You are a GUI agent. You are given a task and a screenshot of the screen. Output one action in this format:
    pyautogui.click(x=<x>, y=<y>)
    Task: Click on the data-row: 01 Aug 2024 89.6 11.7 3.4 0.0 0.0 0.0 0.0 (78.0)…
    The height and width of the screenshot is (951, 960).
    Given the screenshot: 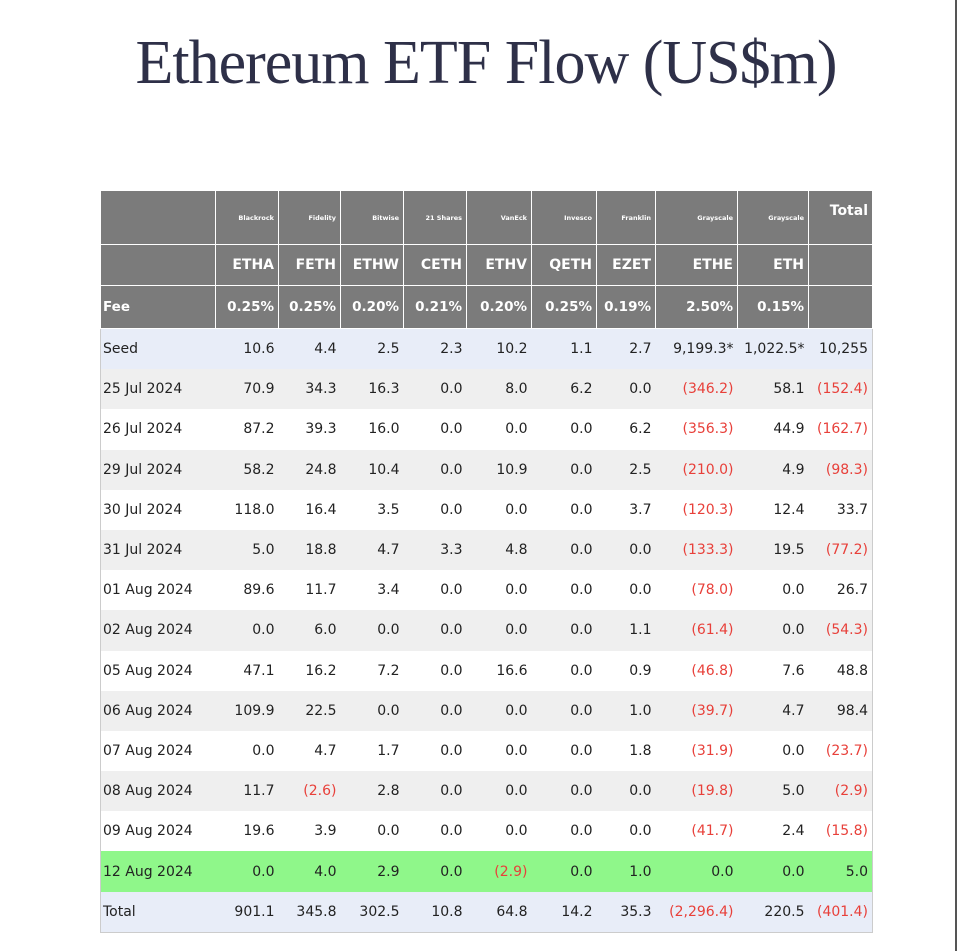 What is the action you would take?
    pyautogui.click(x=486, y=590)
    